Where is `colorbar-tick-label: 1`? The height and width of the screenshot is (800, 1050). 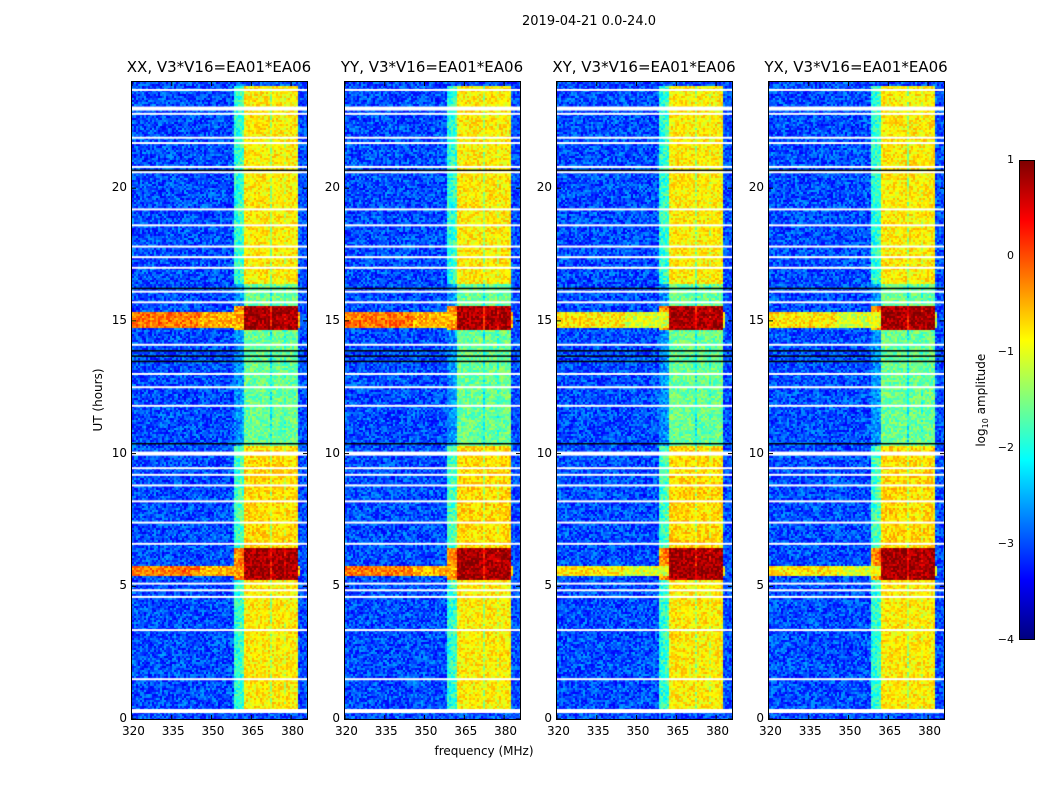
colorbar-tick-label: 1 is located at coordinates (1010, 159).